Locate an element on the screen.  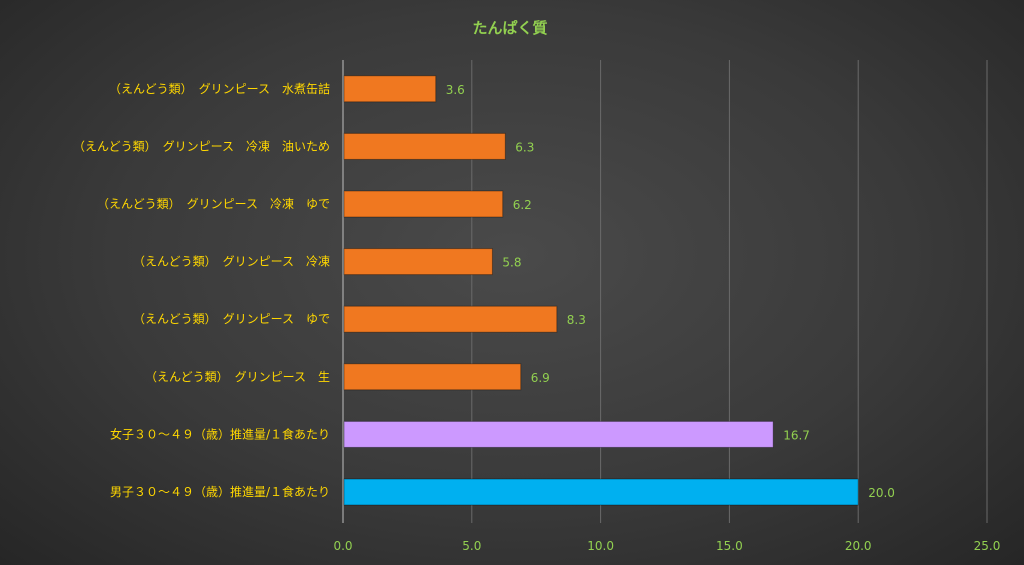
category-label: （えんどう類） グリンピース 生 is located at coordinates (237, 377).